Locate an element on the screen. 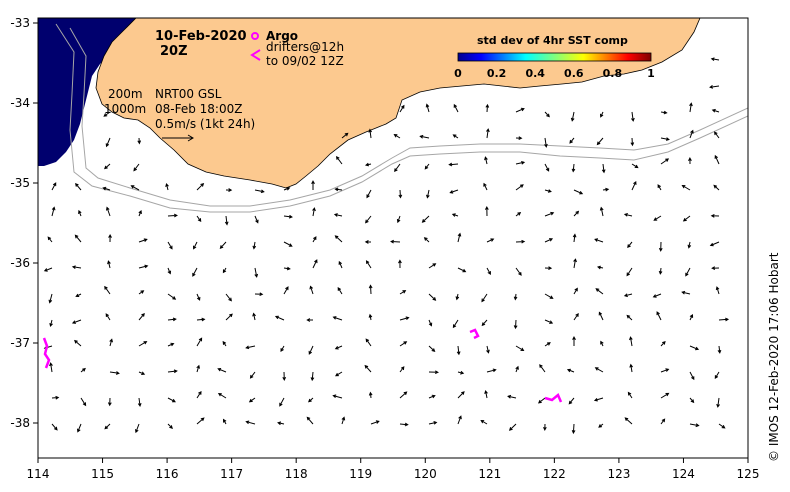  x-tick-label: 115 is located at coordinates (102, 474).